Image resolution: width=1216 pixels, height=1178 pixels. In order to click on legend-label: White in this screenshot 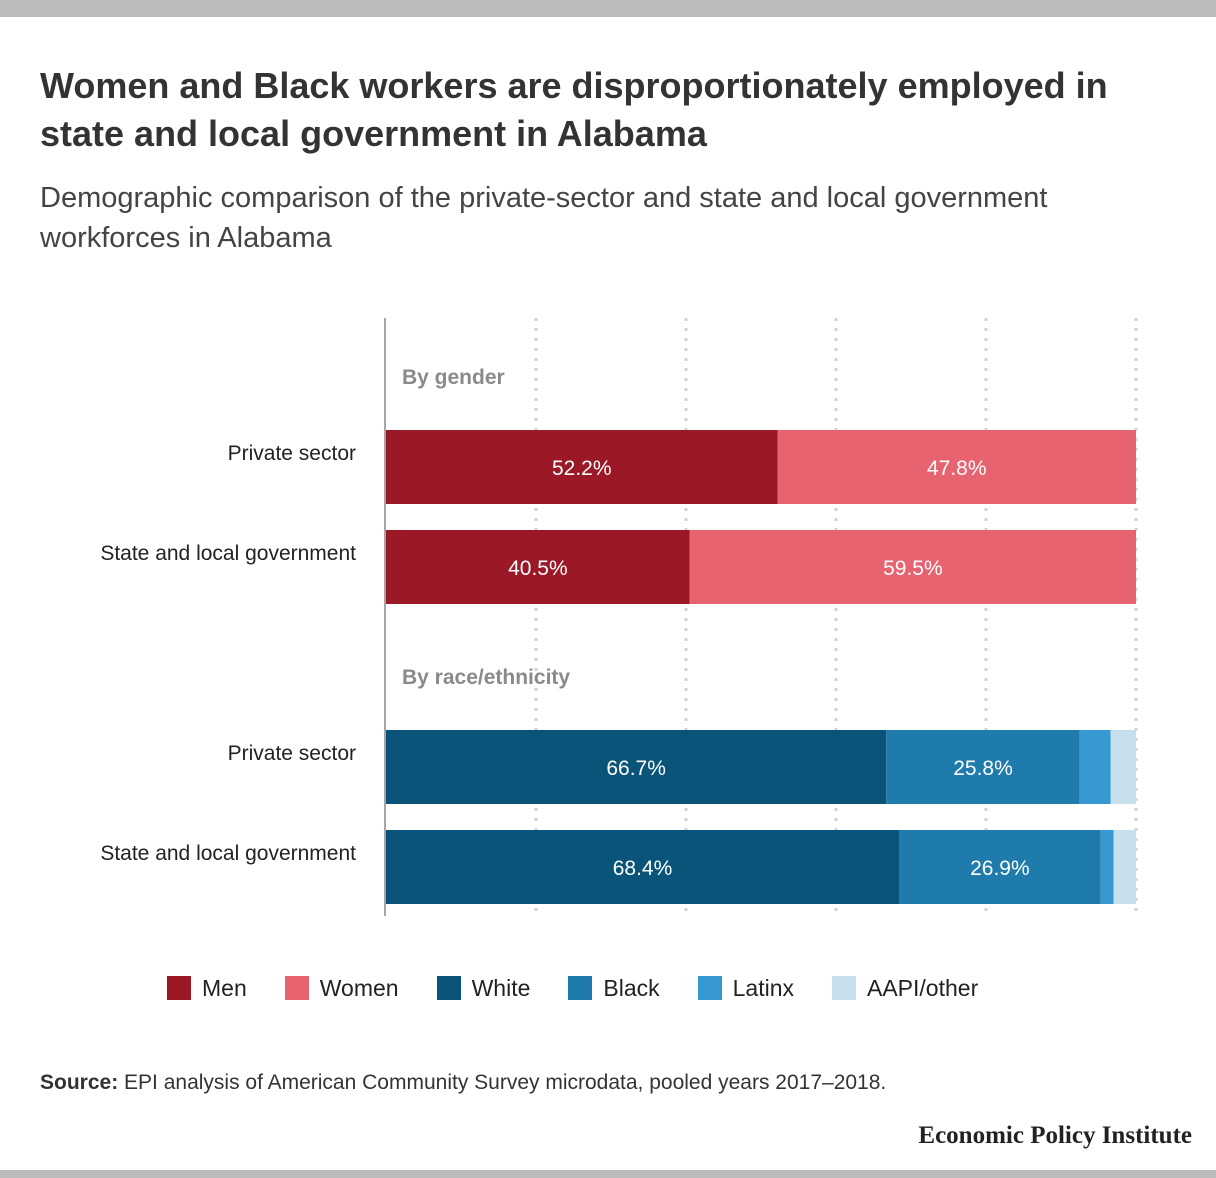, I will do `click(501, 987)`.